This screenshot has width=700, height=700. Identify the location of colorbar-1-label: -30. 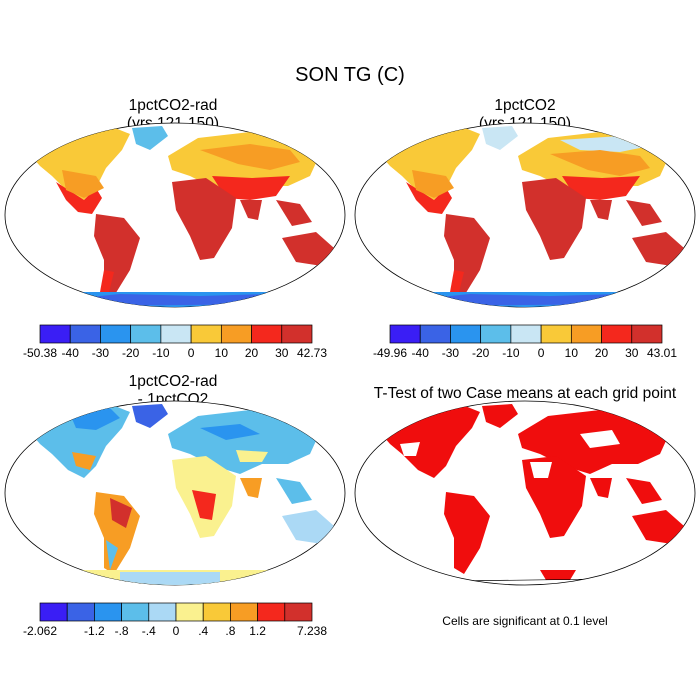
(101, 353).